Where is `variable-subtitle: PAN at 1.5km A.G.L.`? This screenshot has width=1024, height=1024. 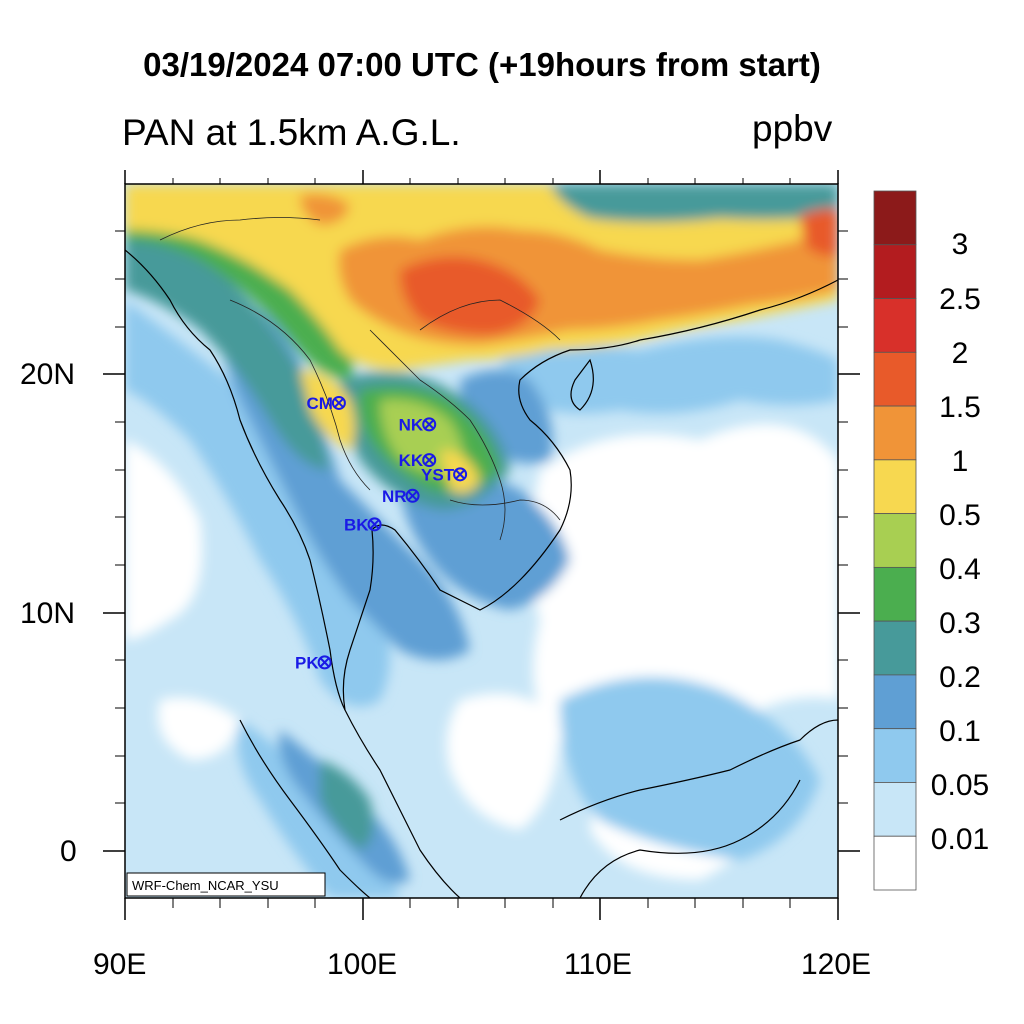 variable-subtitle: PAN at 1.5km A.G.L. is located at coordinates (291, 132).